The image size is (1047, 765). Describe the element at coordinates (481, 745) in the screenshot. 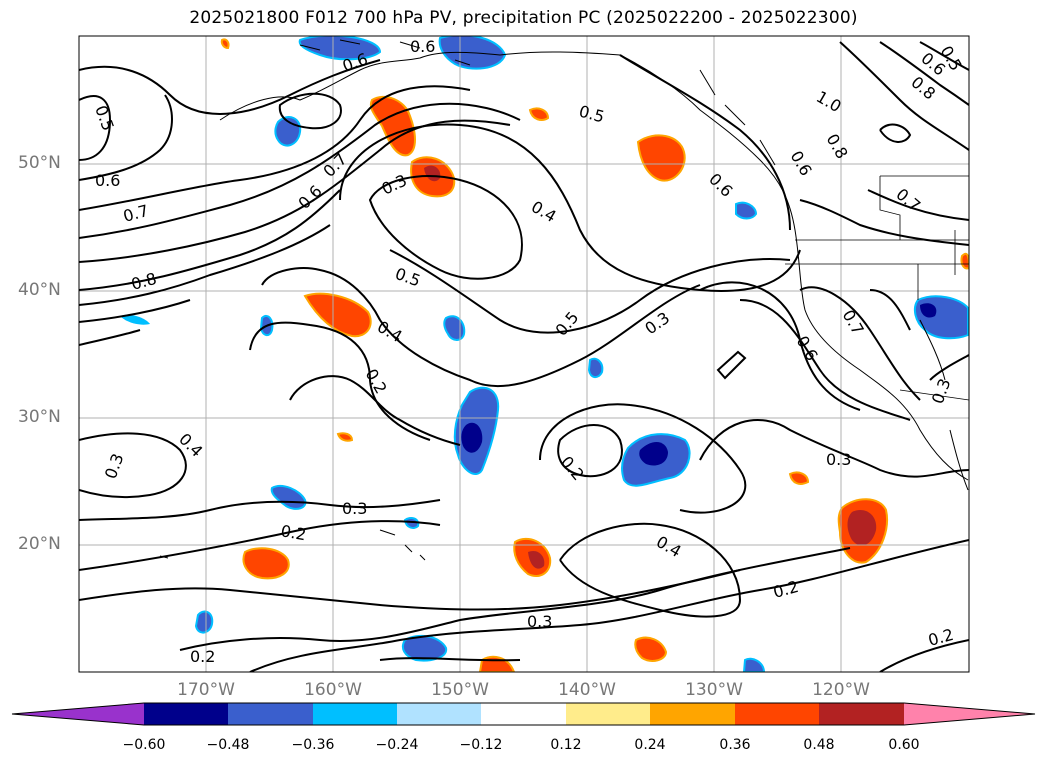

I see `colorbar-tick: −0.12` at that location.